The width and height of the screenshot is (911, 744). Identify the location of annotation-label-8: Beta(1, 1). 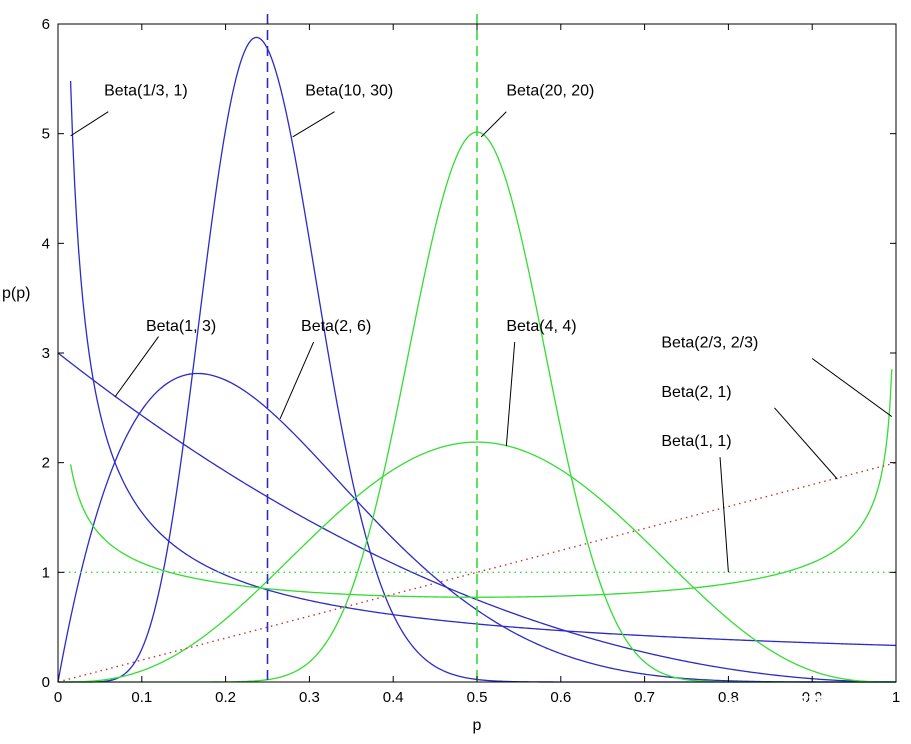
(696, 441).